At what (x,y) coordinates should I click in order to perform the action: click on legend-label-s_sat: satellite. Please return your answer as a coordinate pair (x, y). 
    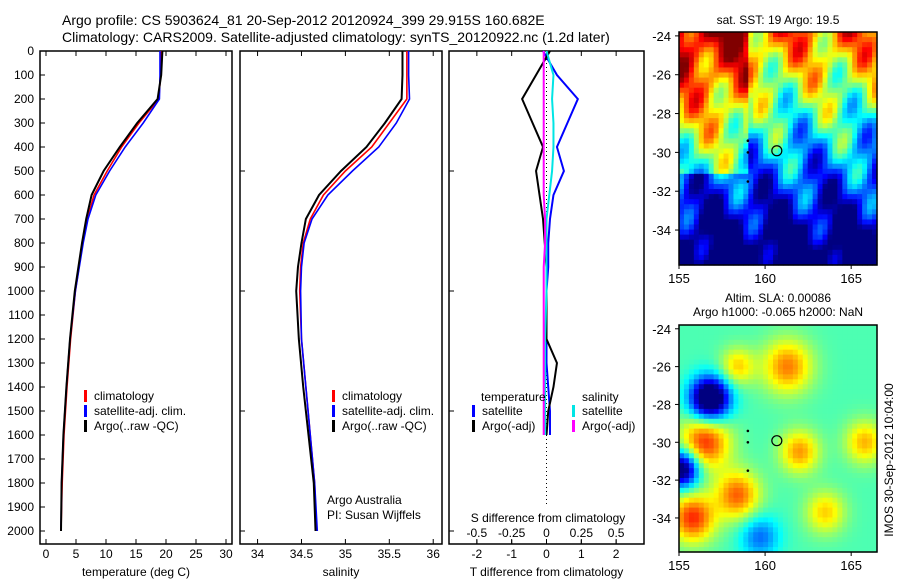
    Looking at the image, I should click on (602, 411).